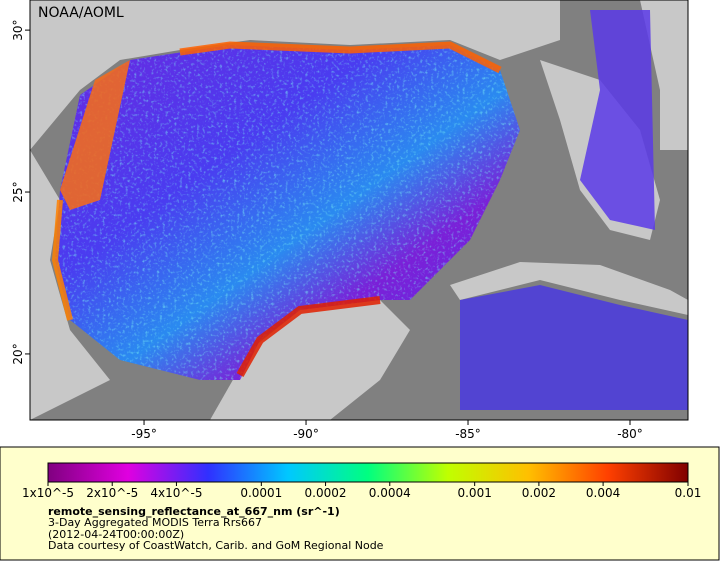 The image size is (720, 565). What do you see at coordinates (630, 434) in the screenshot?
I see `x-tick-label: -80°` at bounding box center [630, 434].